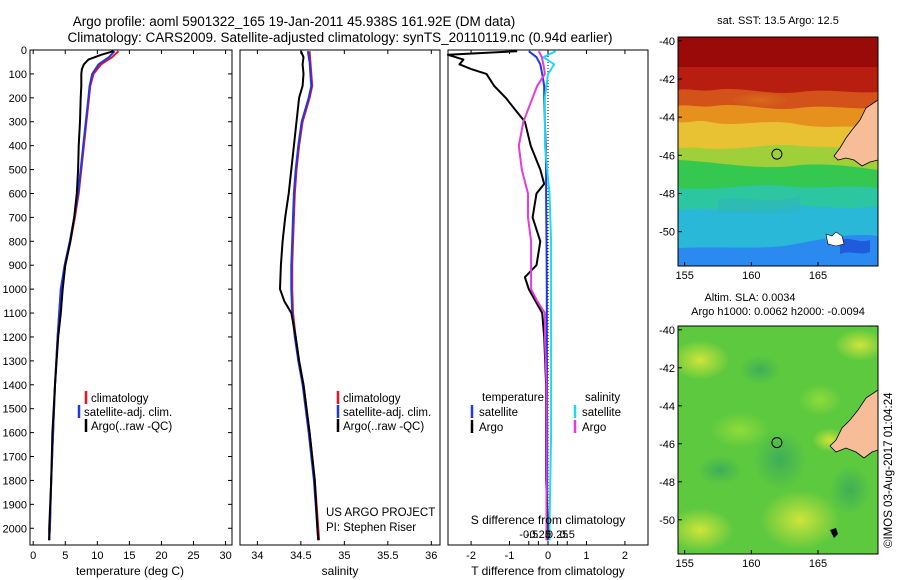 The width and height of the screenshot is (900, 580). What do you see at coordinates (510, 556) in the screenshot?
I see `x-tick-label: -1` at bounding box center [510, 556].